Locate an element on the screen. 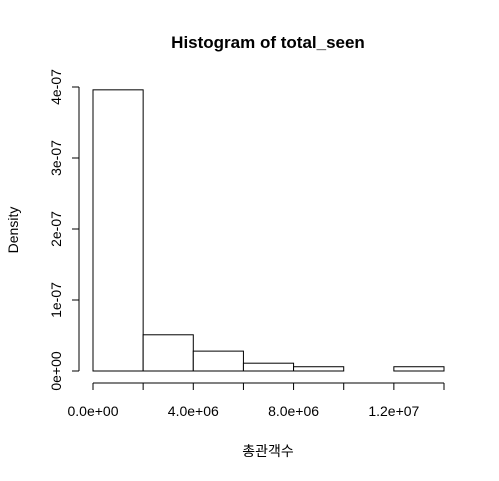 Image resolution: width=499 pixels, height=481 pixels. x-tick-label: 8.0e+06 is located at coordinates (293, 411).